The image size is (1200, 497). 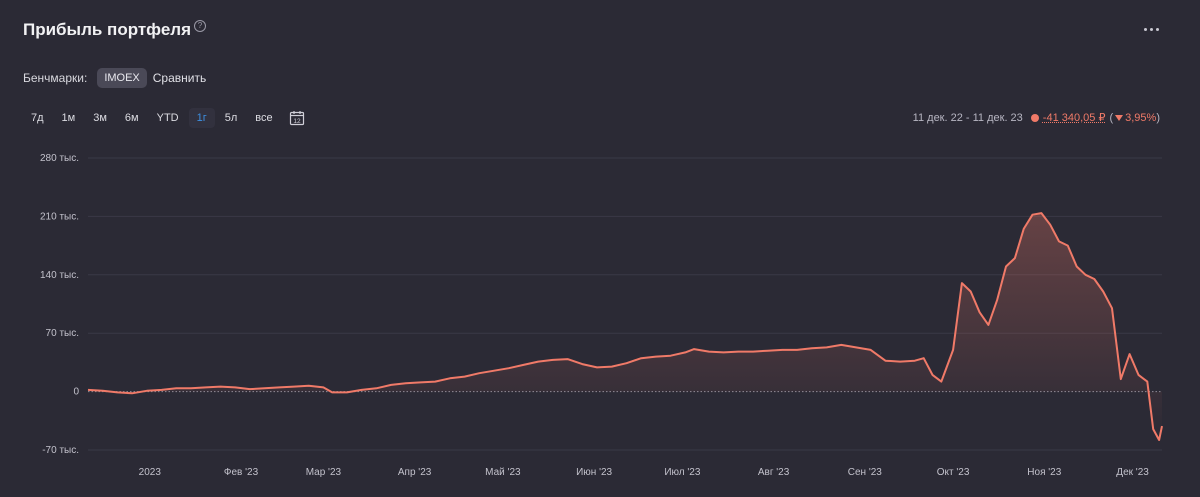 What do you see at coordinates (55, 78) in the screenshot?
I see `benchmarks-label: Бенчмарки:` at bounding box center [55, 78].